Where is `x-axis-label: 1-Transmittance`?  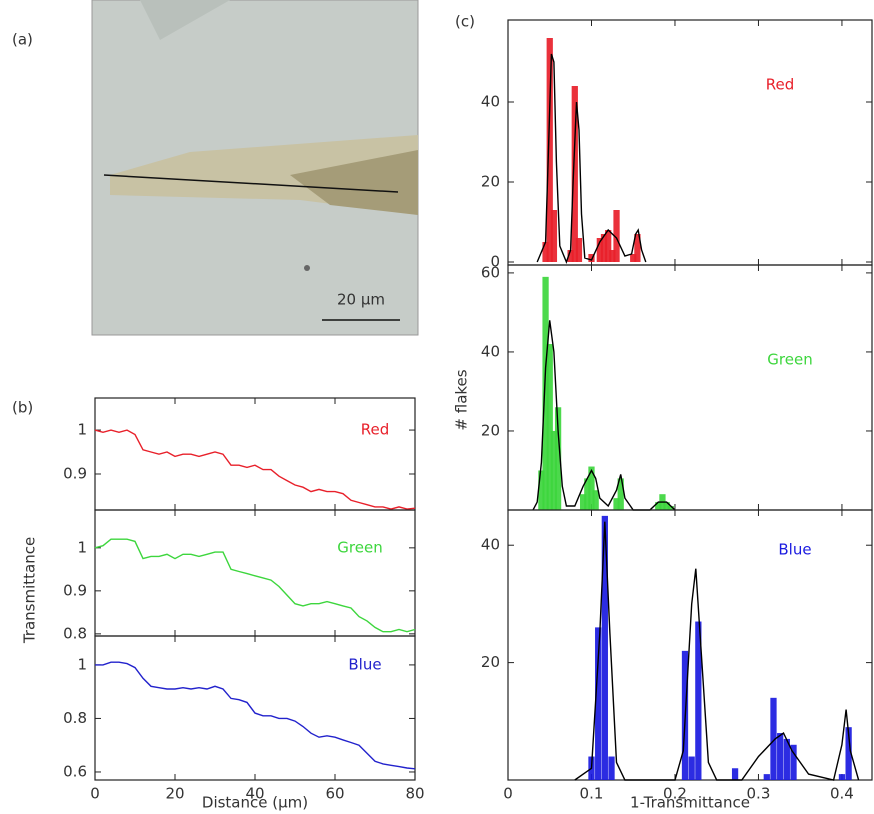
x-axis-label: 1-Transmittance is located at coordinates (690, 803).